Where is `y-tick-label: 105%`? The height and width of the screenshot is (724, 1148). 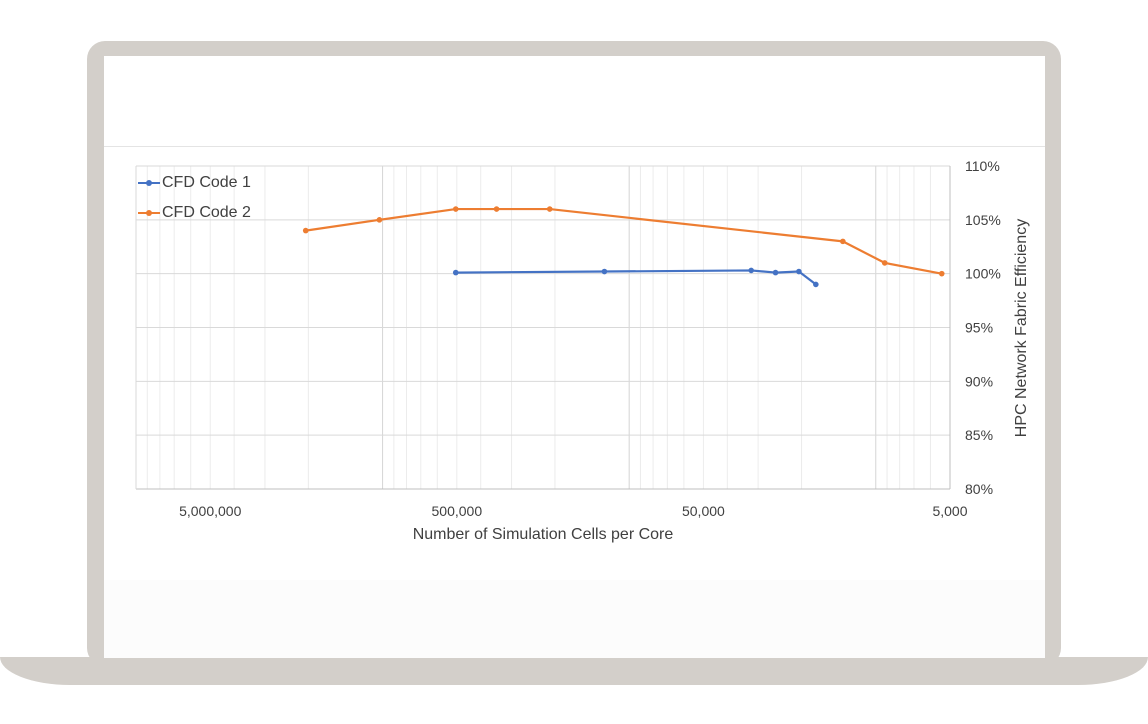
y-tick-label: 105% is located at coordinates (983, 220).